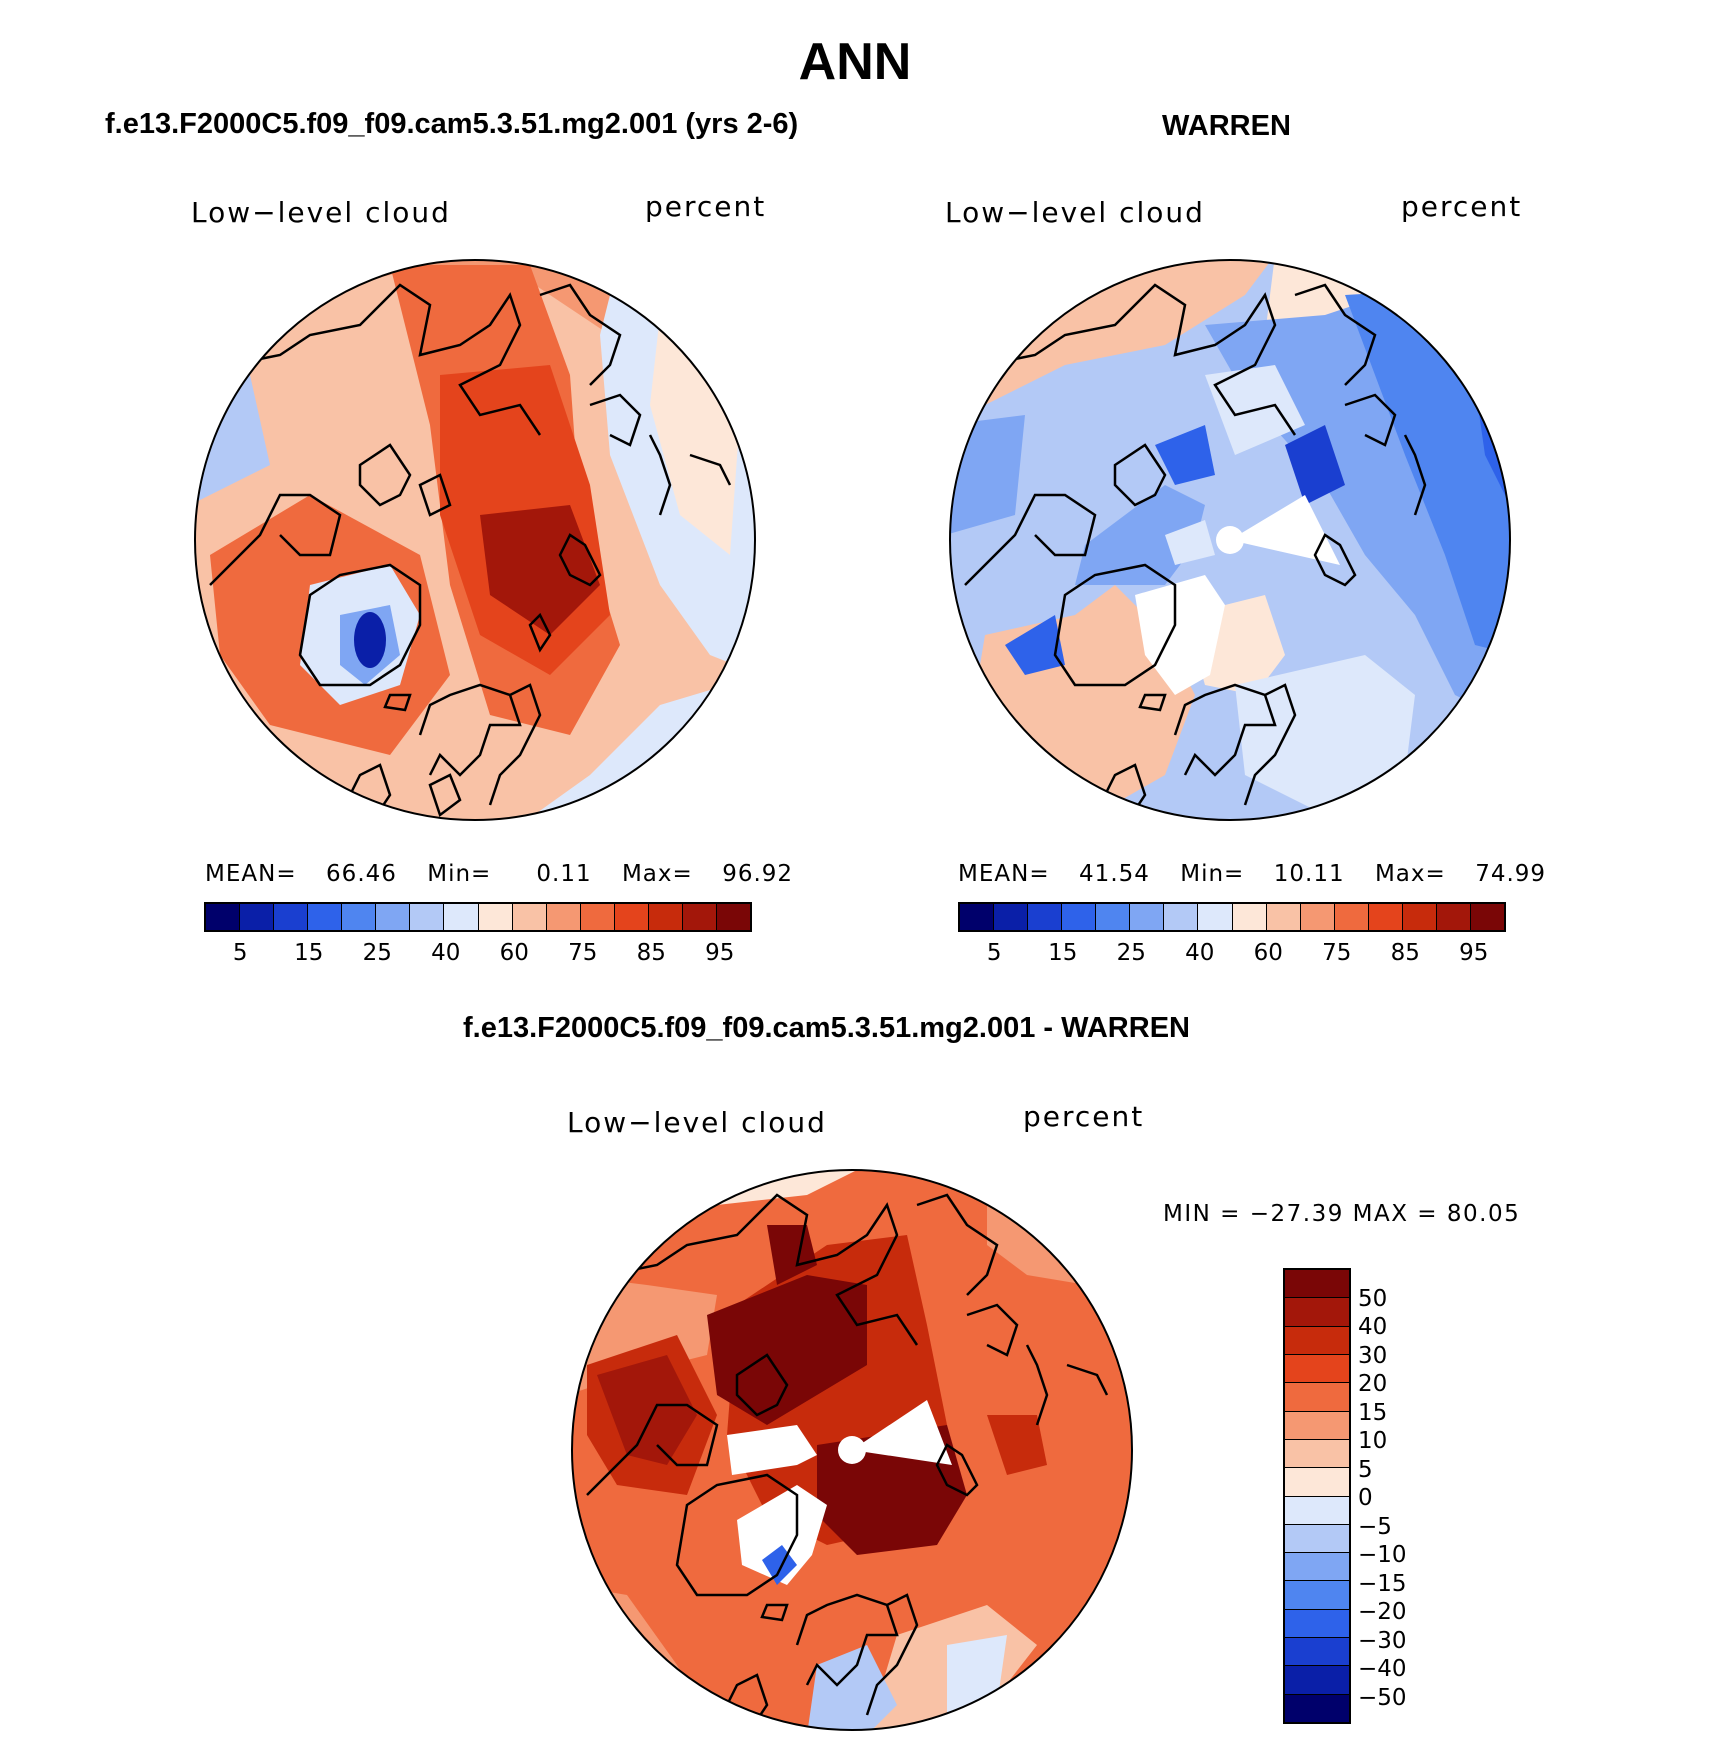 The height and width of the screenshot is (1740, 1710). I want to click on panel3-colorbar-tick-label: 5, so click(1365, 1469).